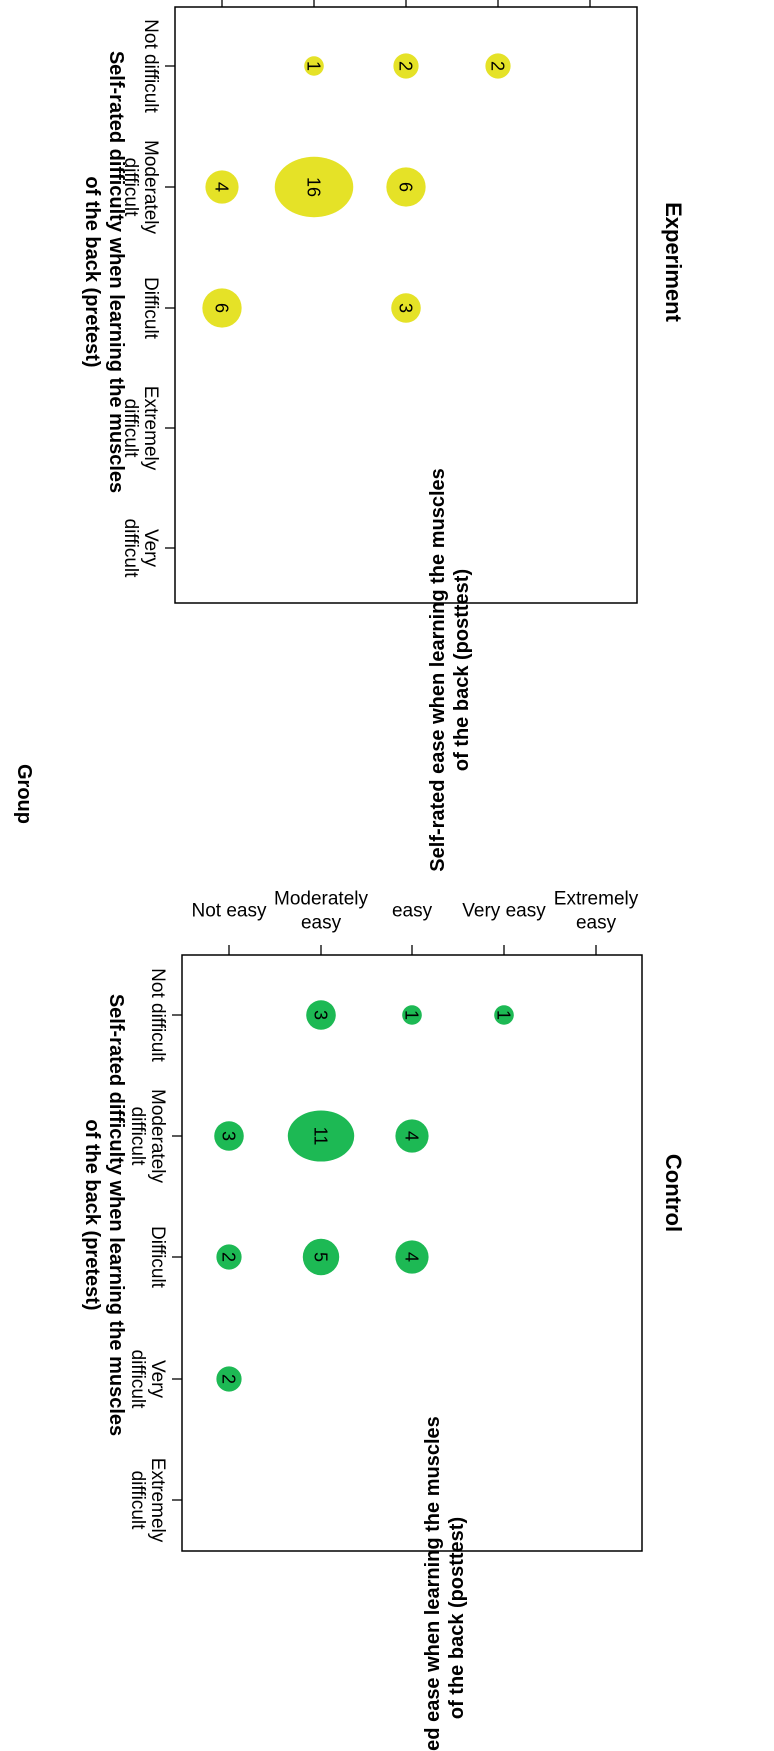 Image resolution: width=774 pixels, height=1751 pixels. I want to click on control-x-tick-label-moderately-difficult-line1: Moderately, so click(157, 1136).